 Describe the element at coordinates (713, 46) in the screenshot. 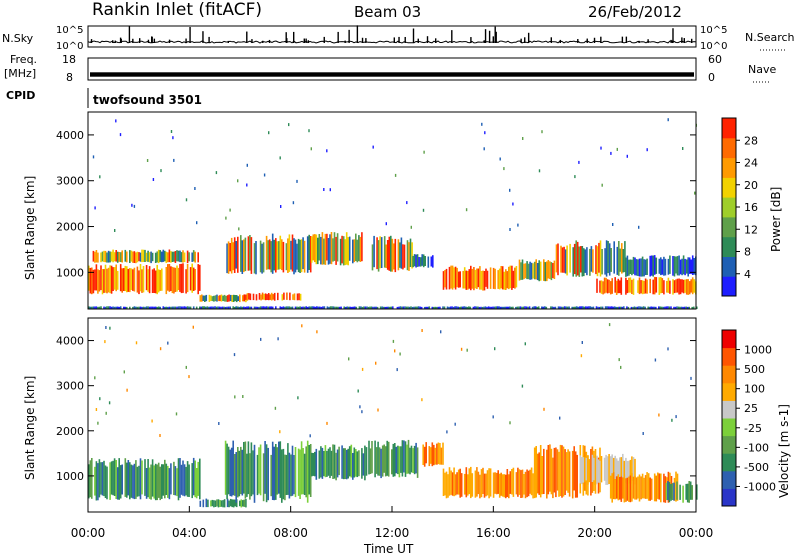

I see `nsky-tick-bottom-right: 10^0` at that location.